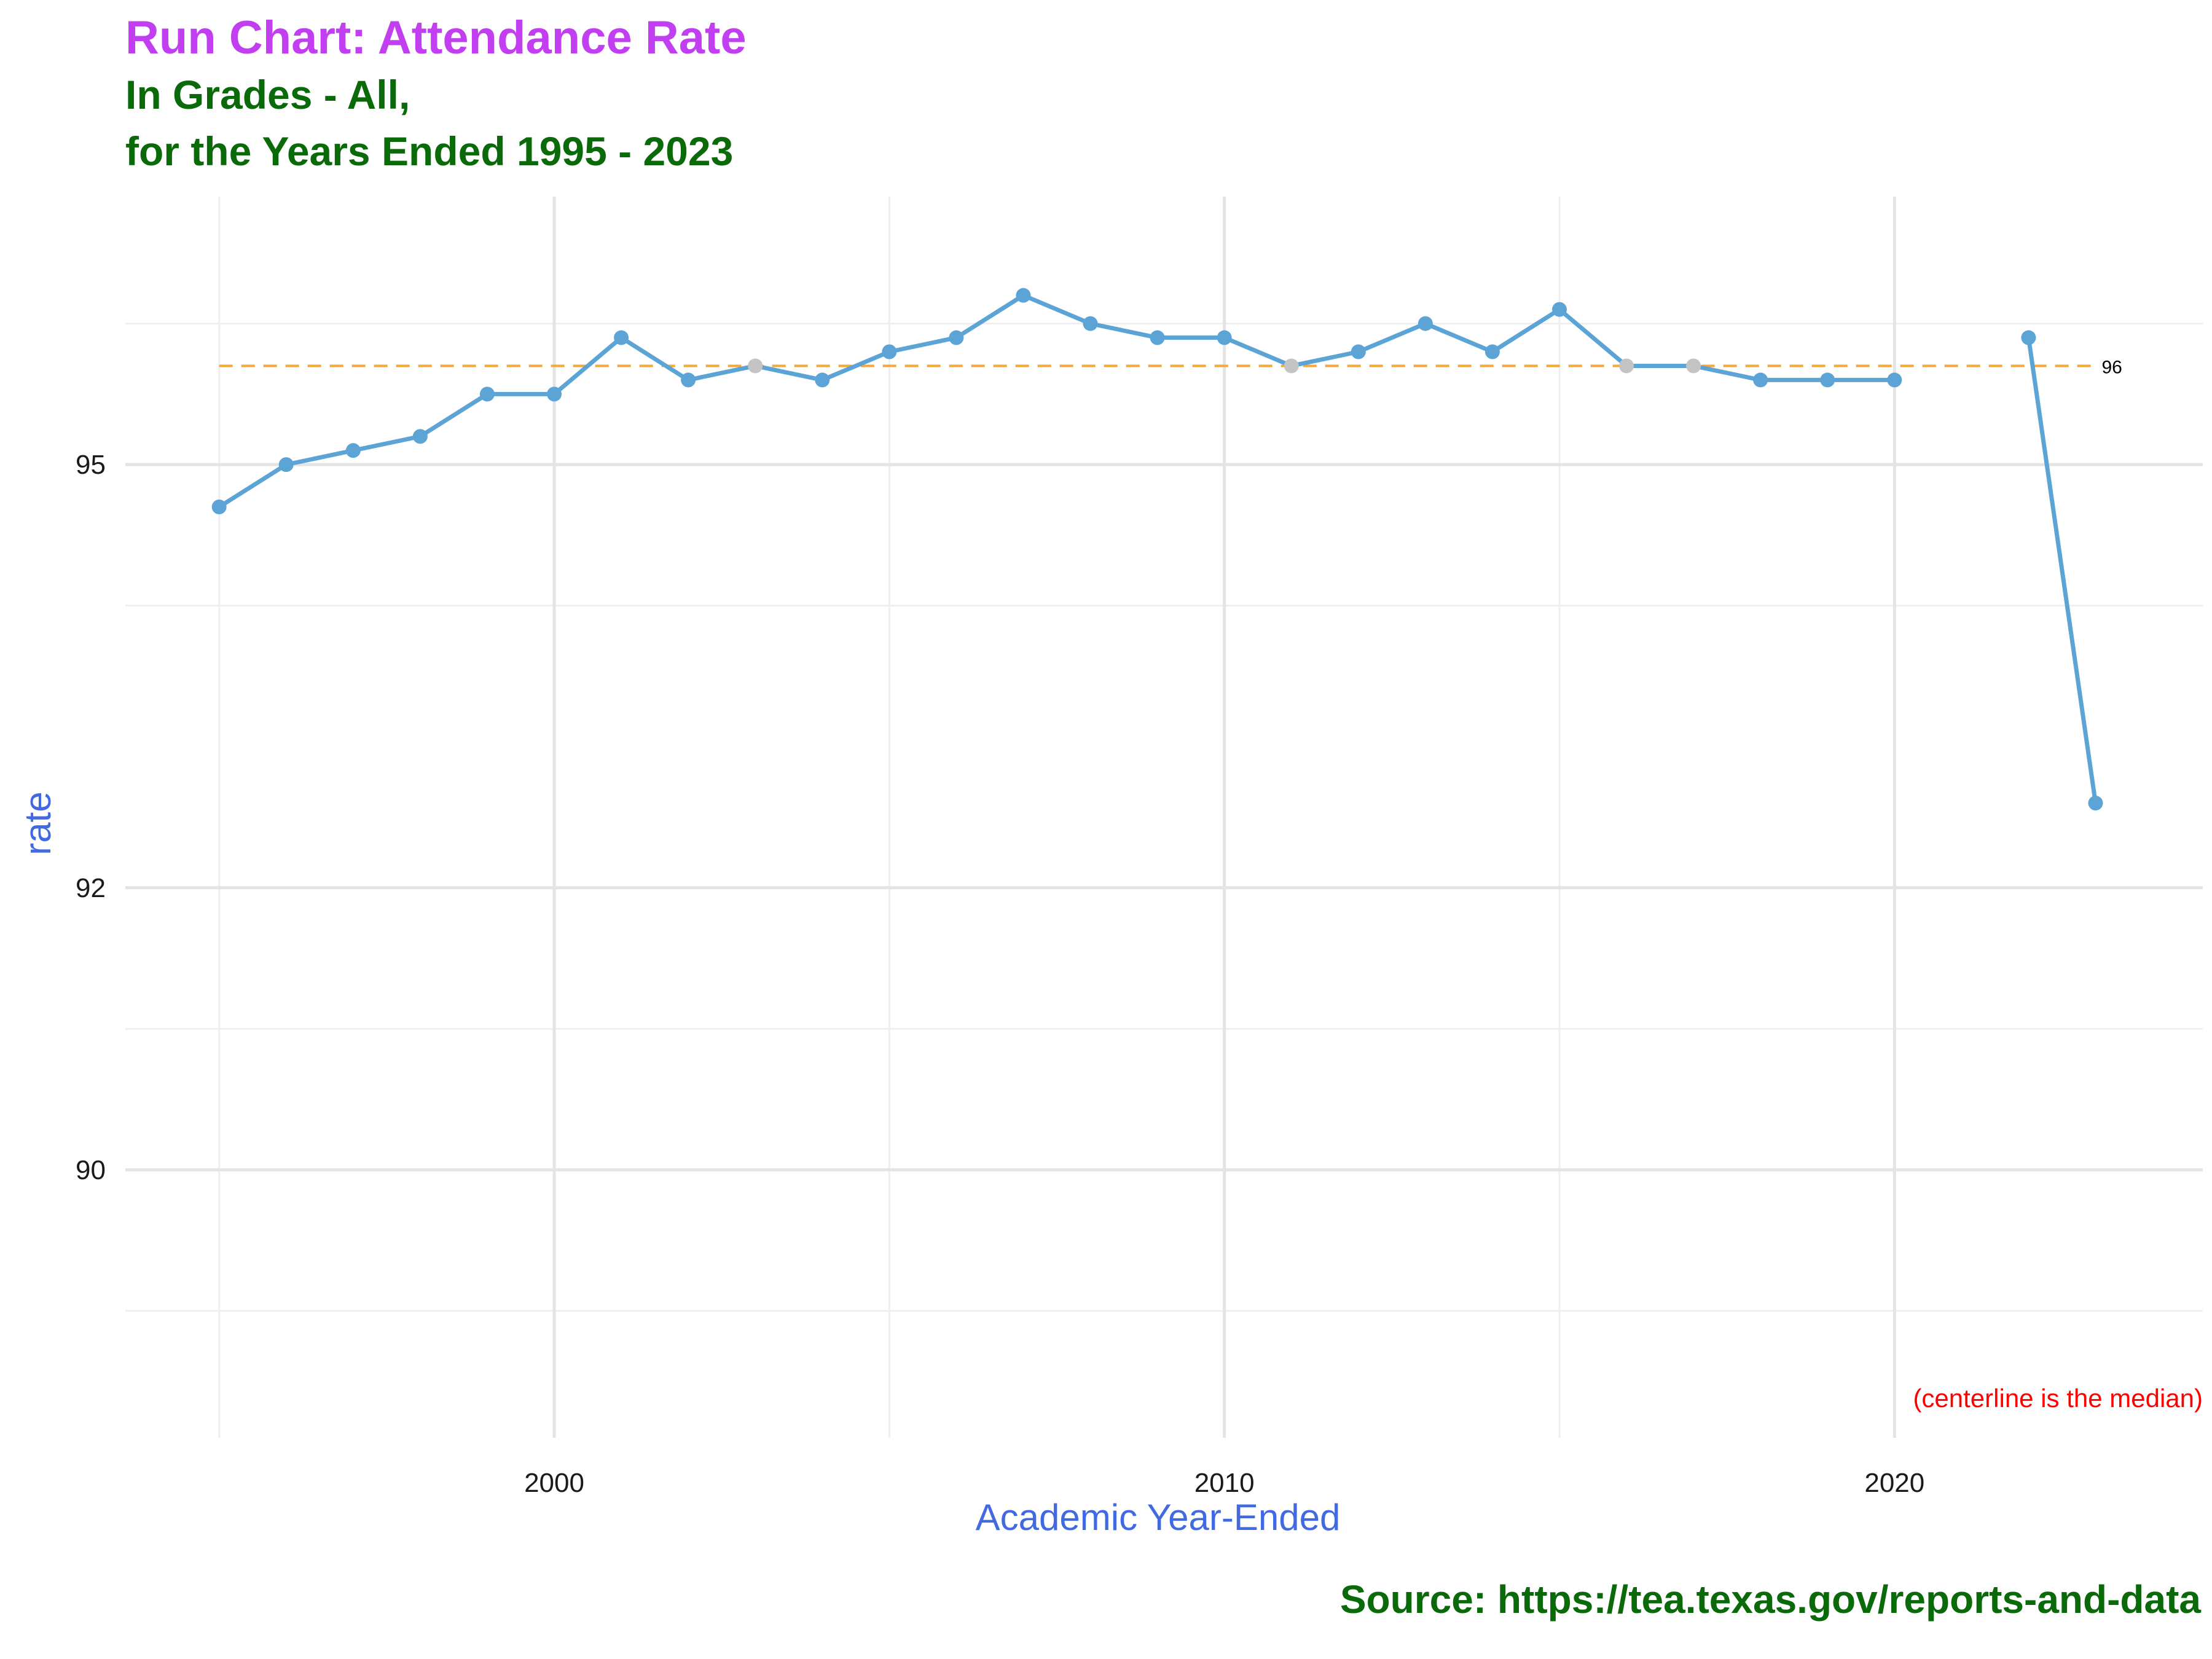 This screenshot has width=2212, height=1659. What do you see at coordinates (1894, 1483) in the screenshot?
I see `x-tick-label: 2020` at bounding box center [1894, 1483].